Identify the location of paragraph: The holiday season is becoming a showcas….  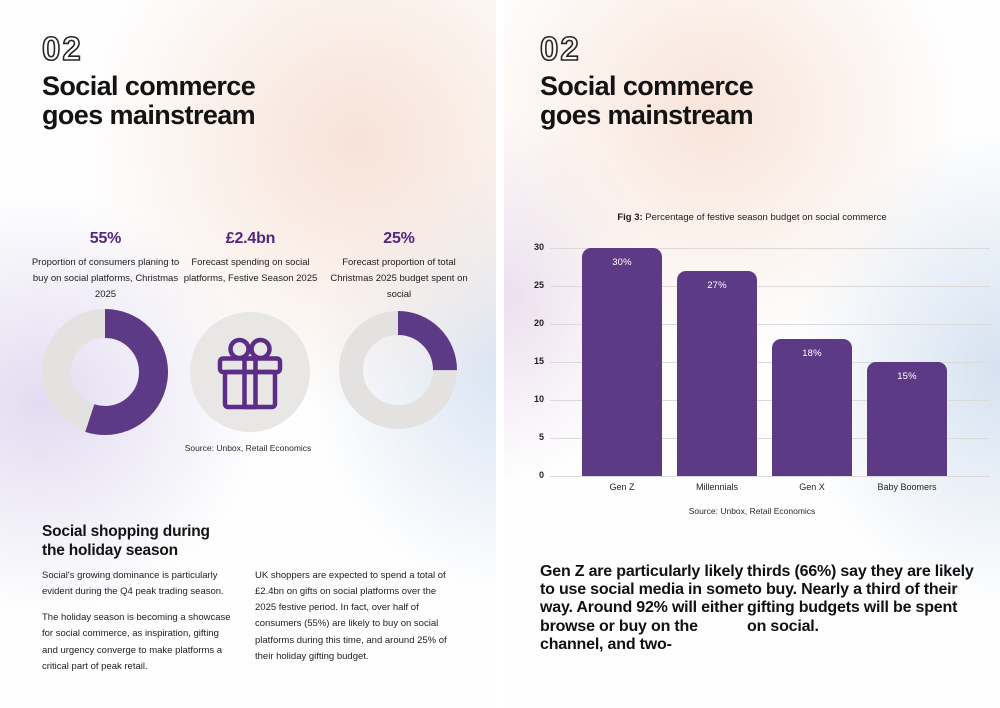
(136, 642).